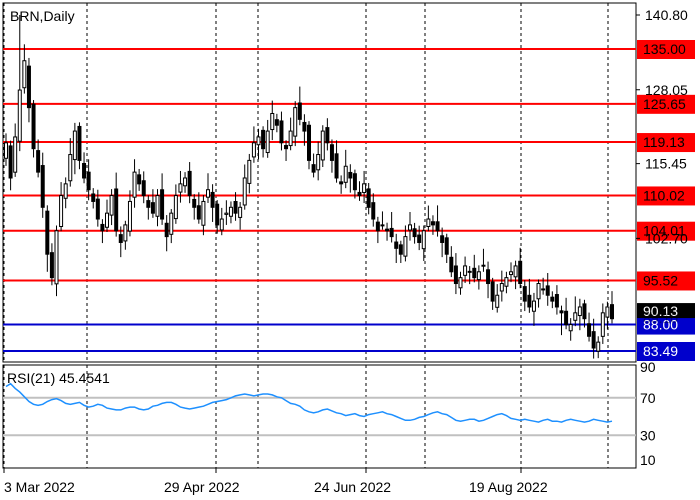  Describe the element at coordinates (660, 325) in the screenshot. I see `price-level-tag-label: 88.00` at that location.